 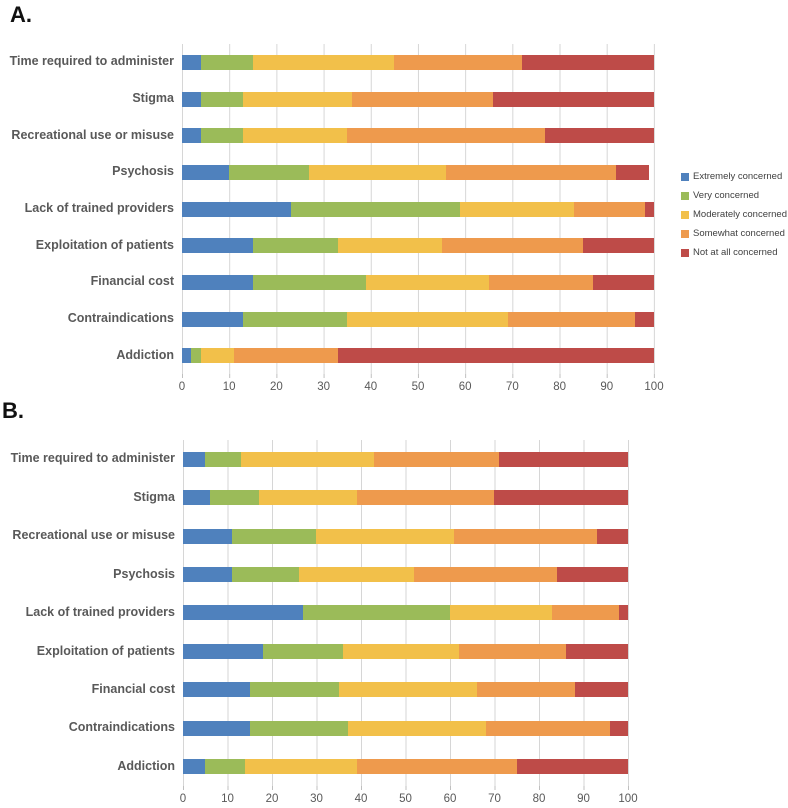 What do you see at coordinates (104, 244) in the screenshot?
I see `category-label: Exploitation of patients` at bounding box center [104, 244].